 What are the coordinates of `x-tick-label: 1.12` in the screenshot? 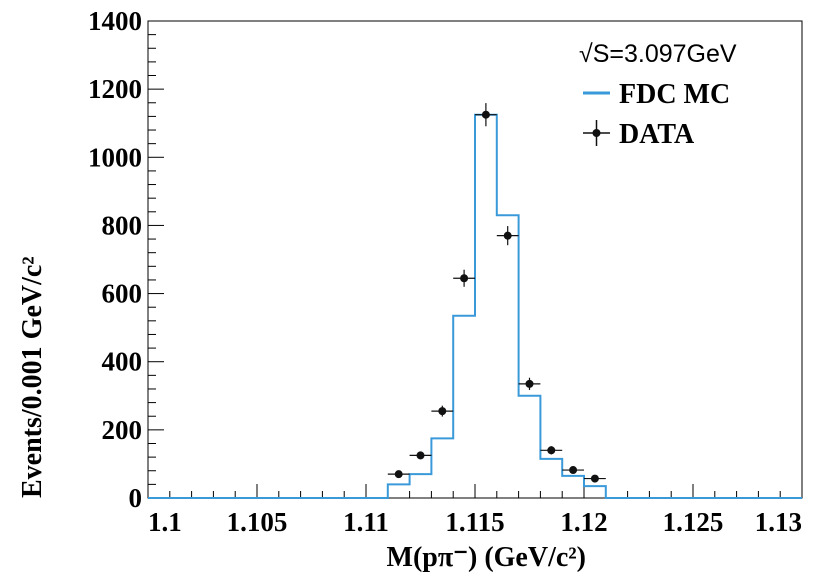 It's located at (583, 522).